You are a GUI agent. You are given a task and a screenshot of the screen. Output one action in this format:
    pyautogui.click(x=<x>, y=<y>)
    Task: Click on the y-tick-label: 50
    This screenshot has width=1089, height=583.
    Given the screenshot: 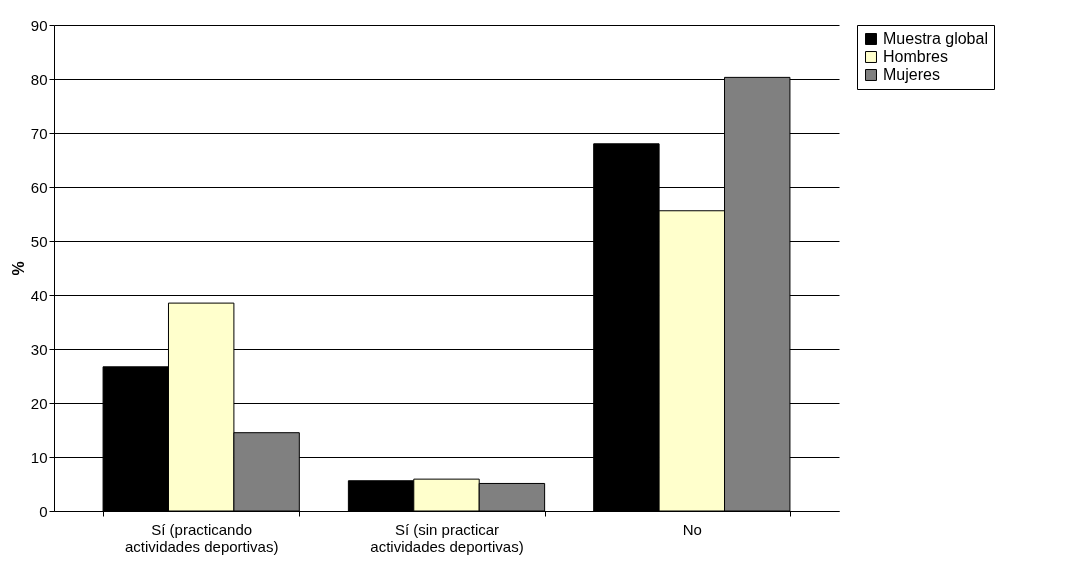 What is the action you would take?
    pyautogui.click(x=39, y=241)
    